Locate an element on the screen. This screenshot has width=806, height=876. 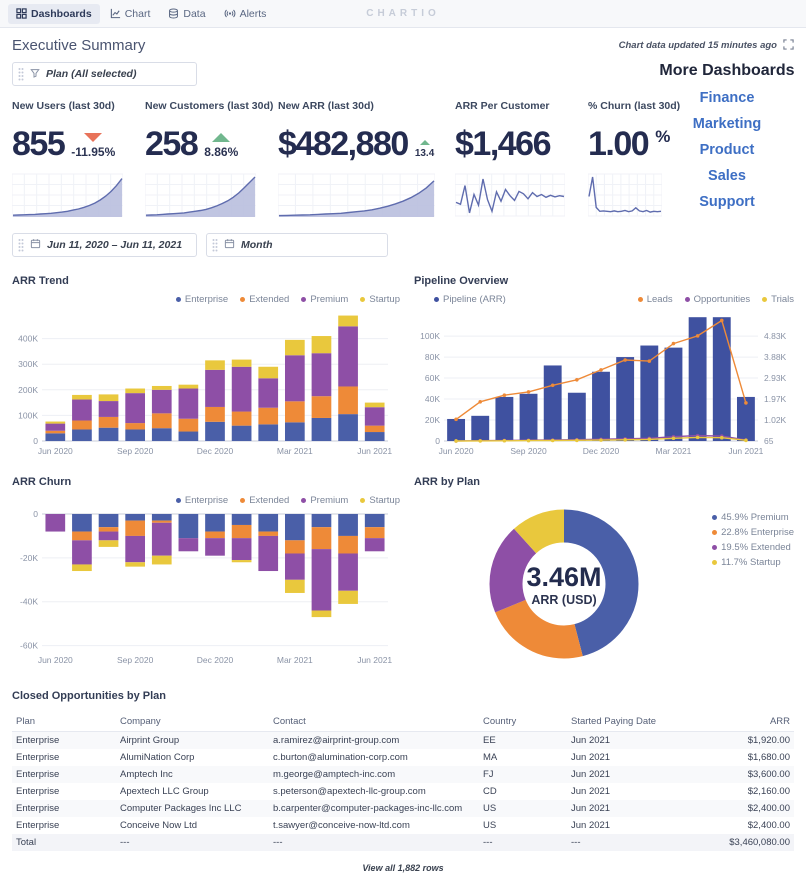
nav-tab-label: Dashboards is located at coordinates (61, 13).